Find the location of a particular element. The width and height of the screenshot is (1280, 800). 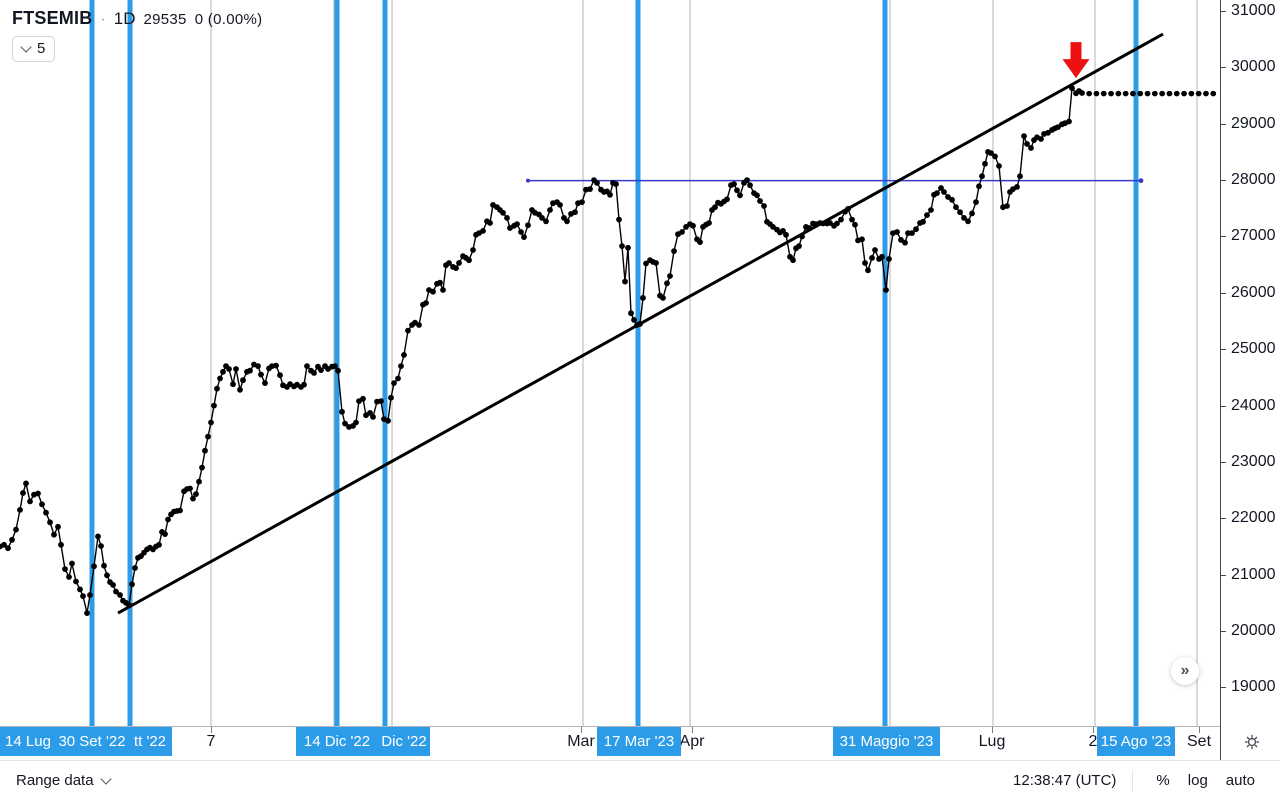

log-scale-button: log is located at coordinates (1197, 780).